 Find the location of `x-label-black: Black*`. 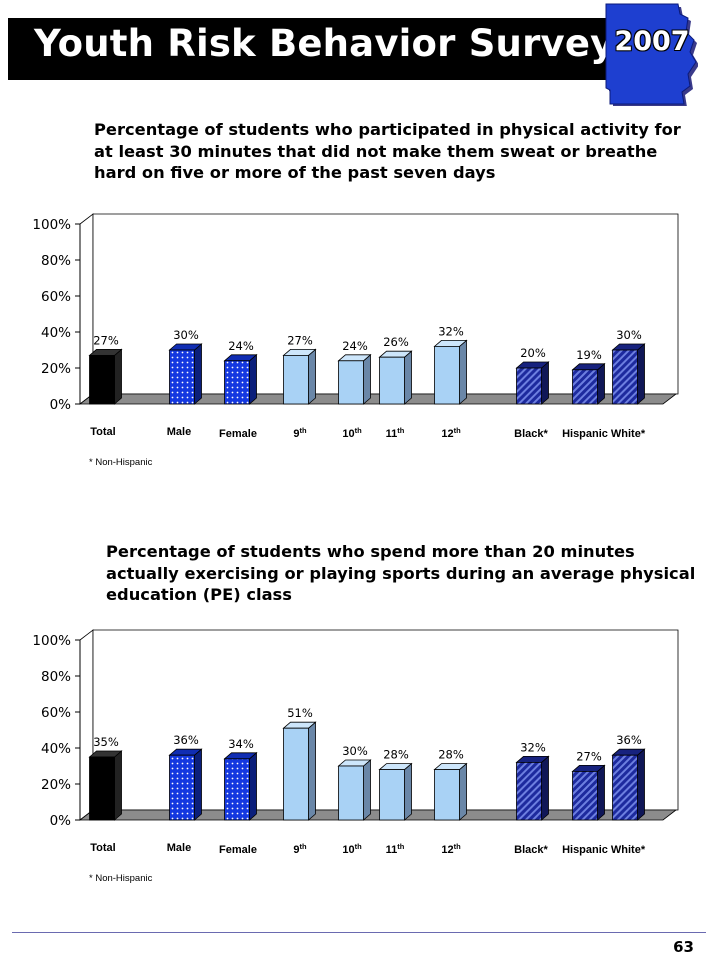

x-label-black: Black* is located at coordinates (531, 434).